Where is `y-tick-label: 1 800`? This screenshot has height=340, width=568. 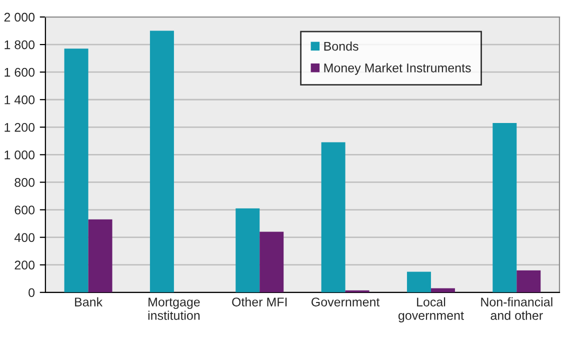 y-tick-label: 1 800 is located at coordinates (19, 45).